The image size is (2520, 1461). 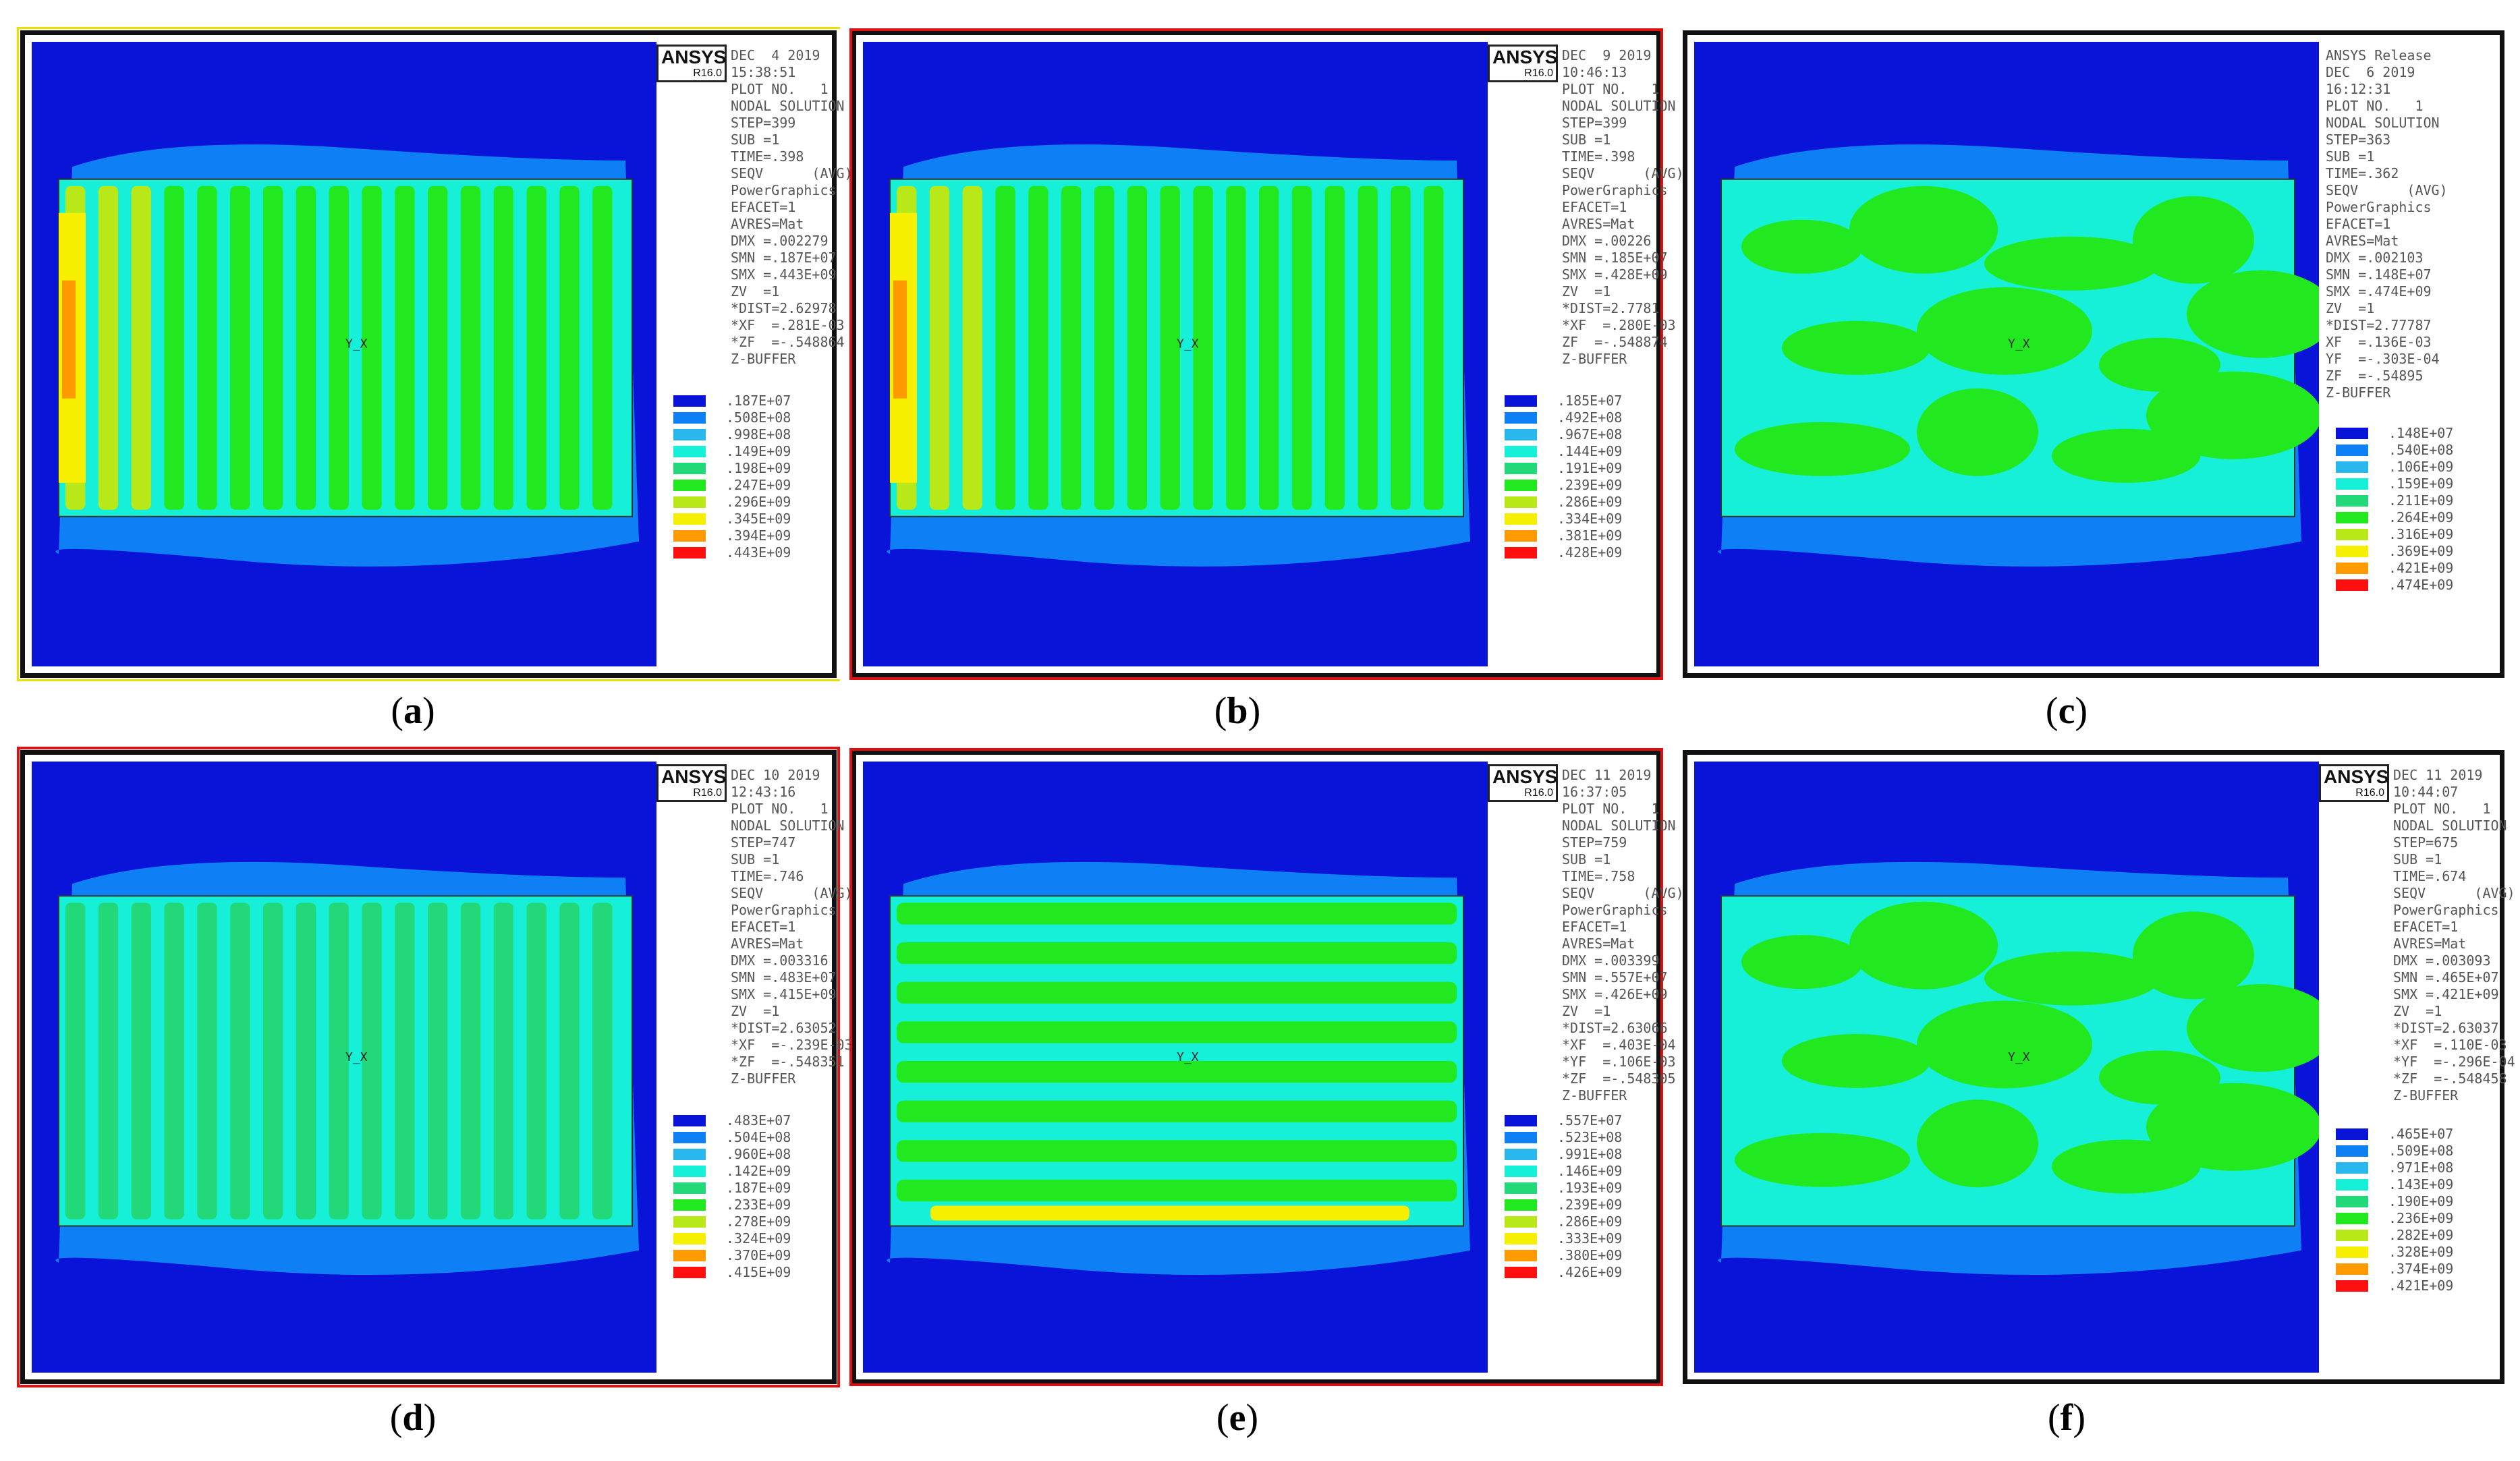 I want to click on legend-row: .187E+07, so click(x=744, y=401).